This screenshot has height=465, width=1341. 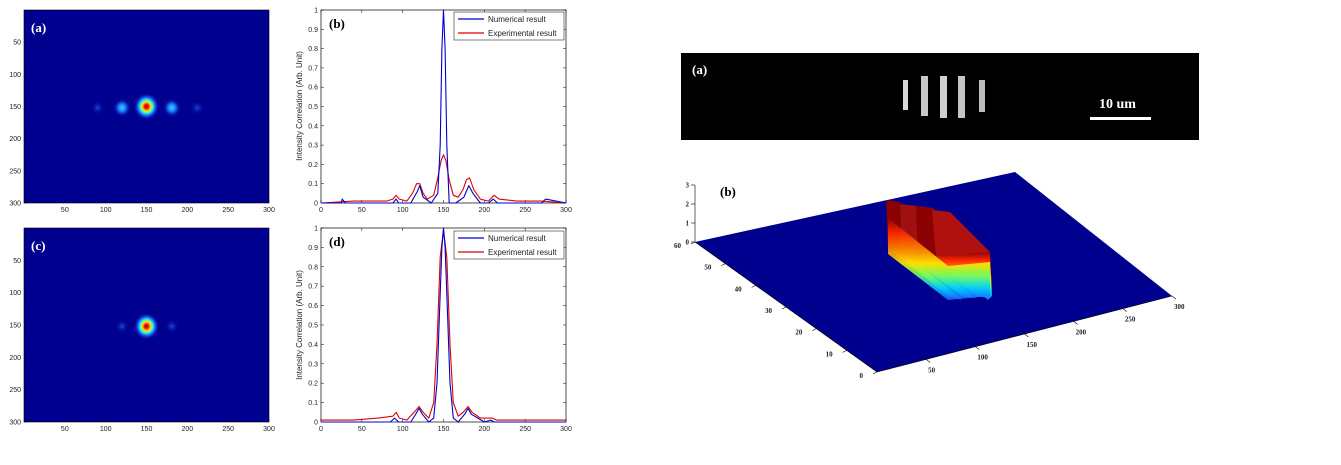 I want to click on series-line-experimental, so click(x=443, y=179).